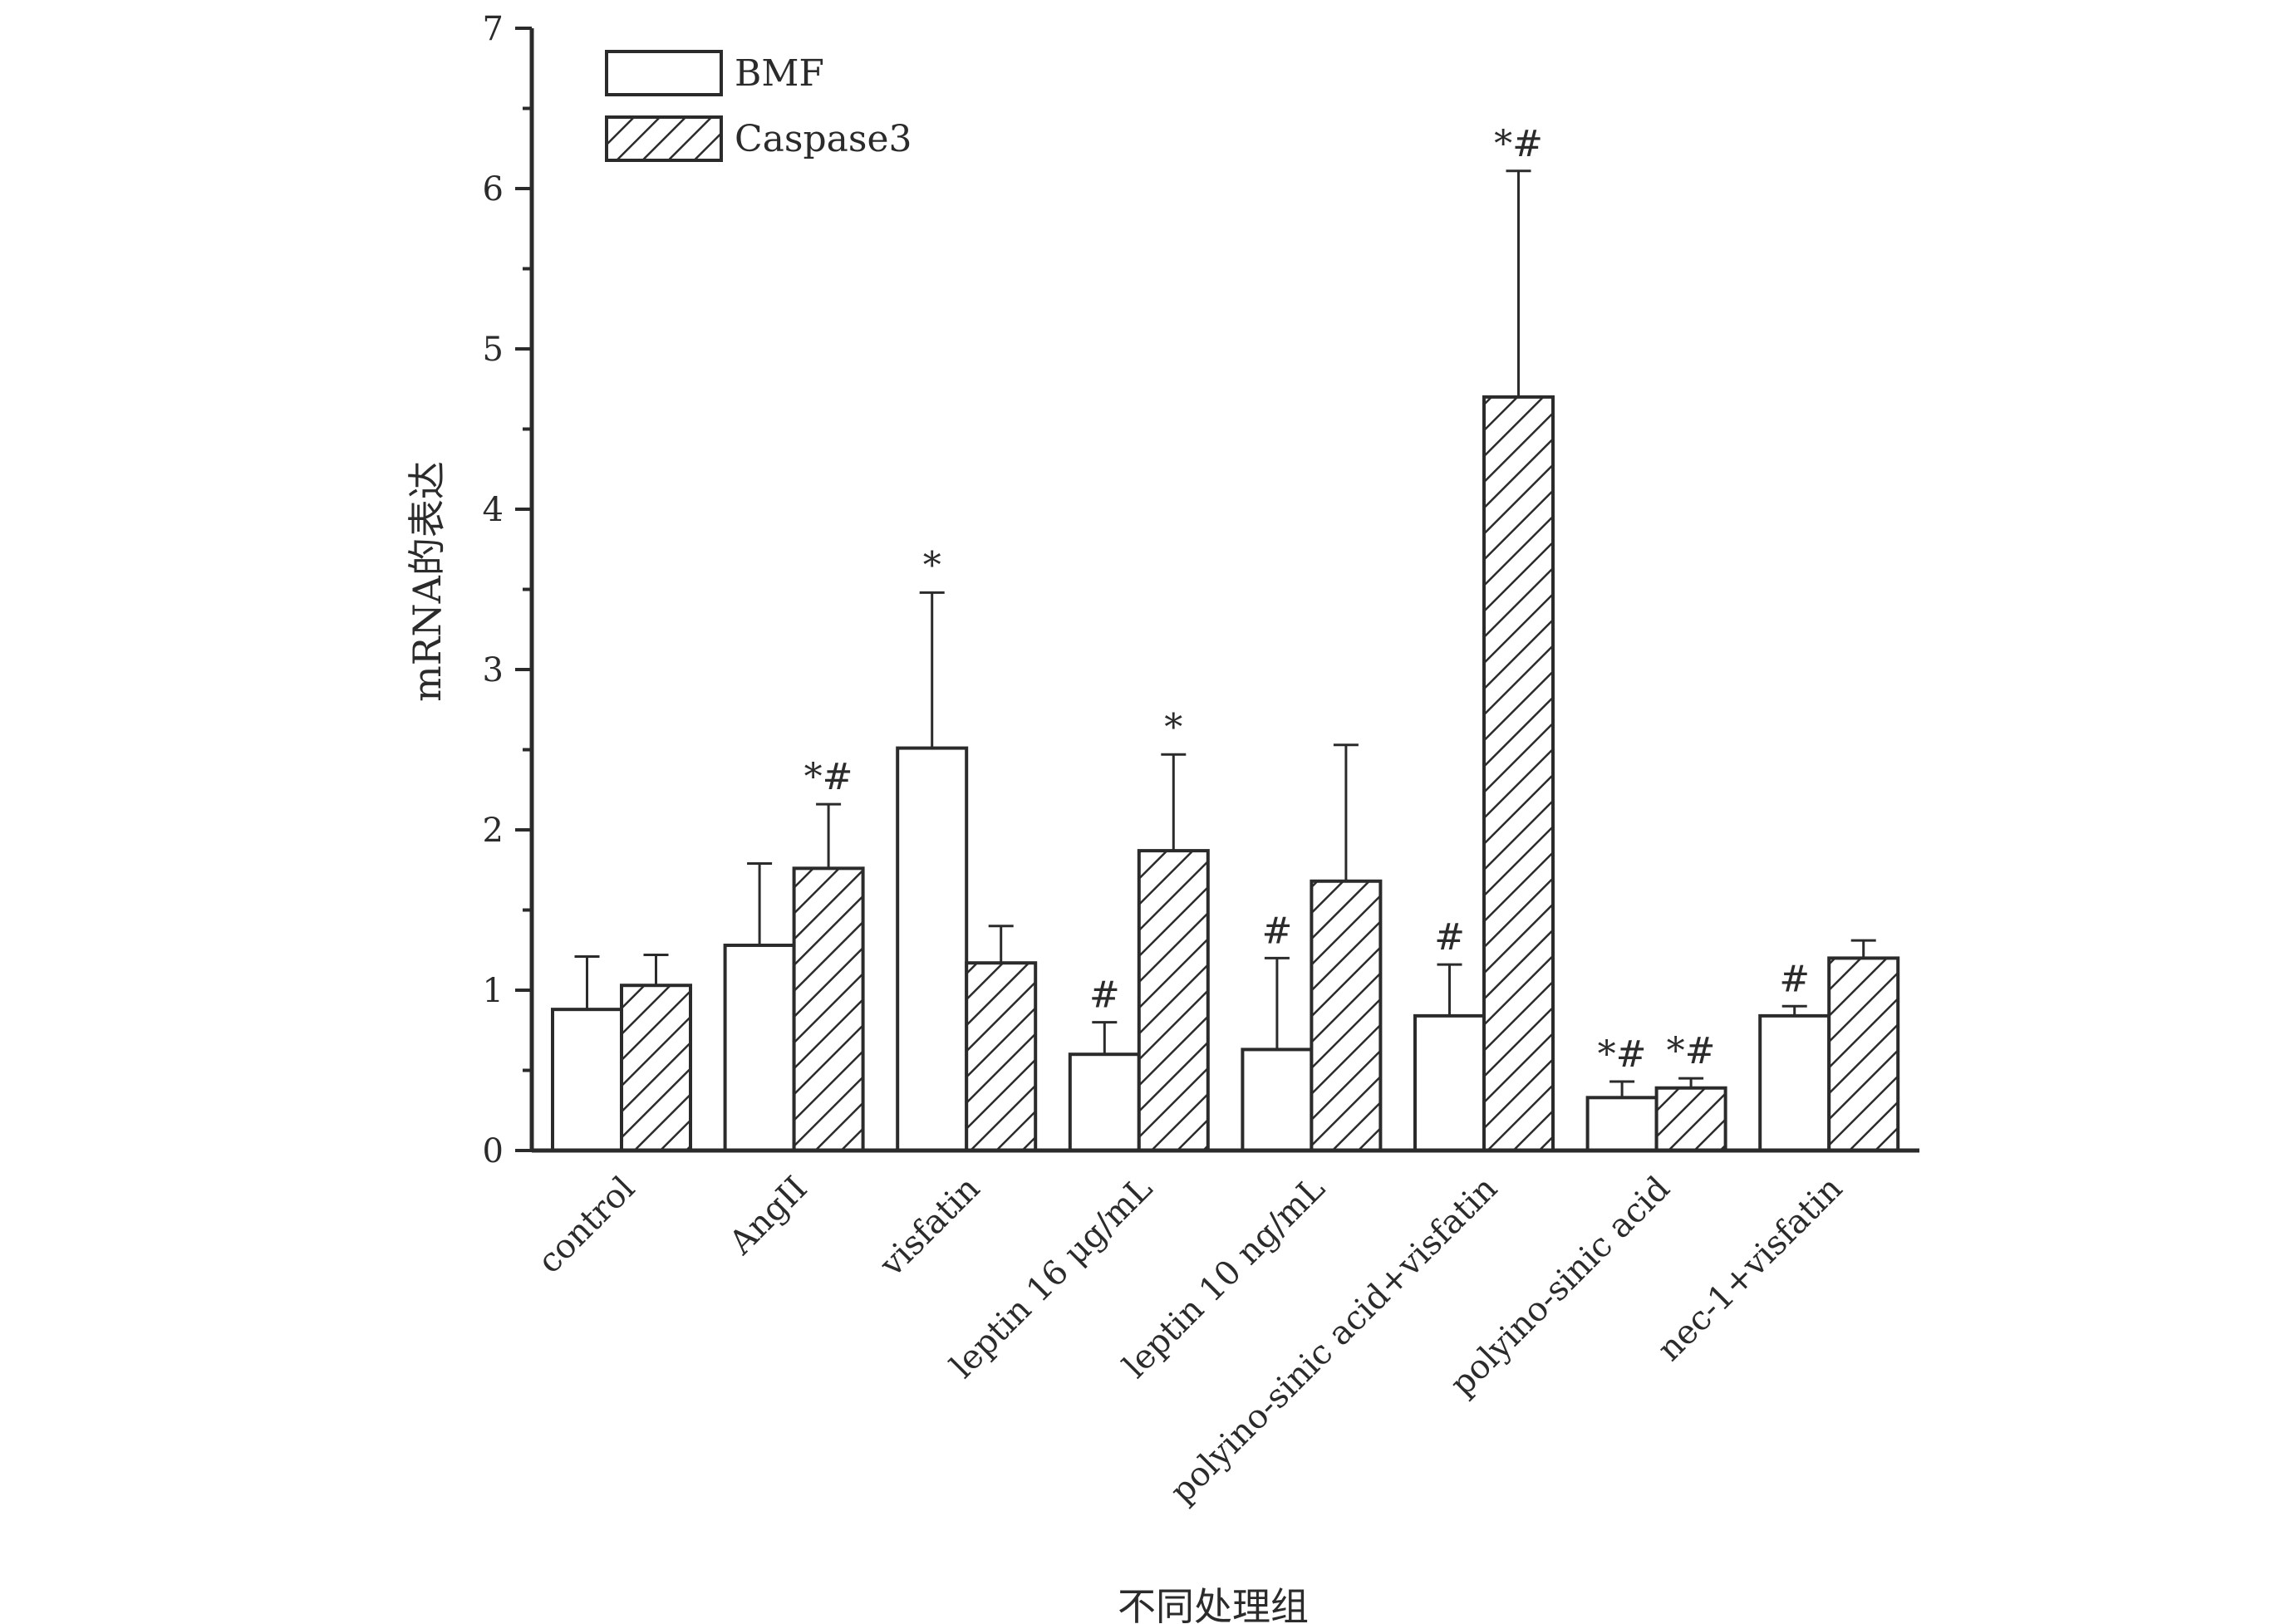  What do you see at coordinates (493, 189) in the screenshot?
I see `y-tick-label: 6` at bounding box center [493, 189].